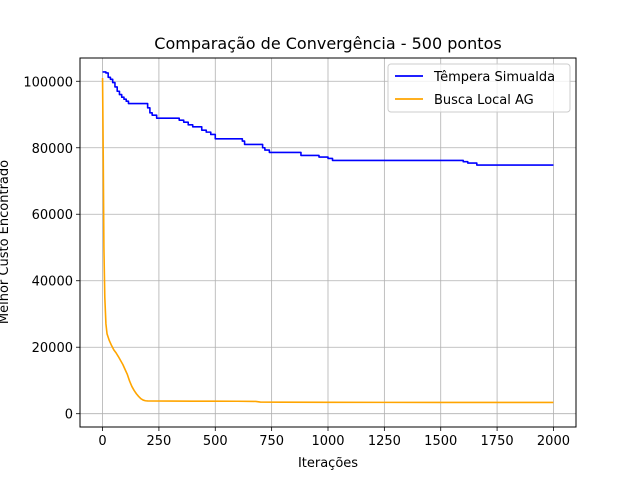  Describe the element at coordinates (553, 441) in the screenshot. I see `x-tick-label: 2000` at that location.